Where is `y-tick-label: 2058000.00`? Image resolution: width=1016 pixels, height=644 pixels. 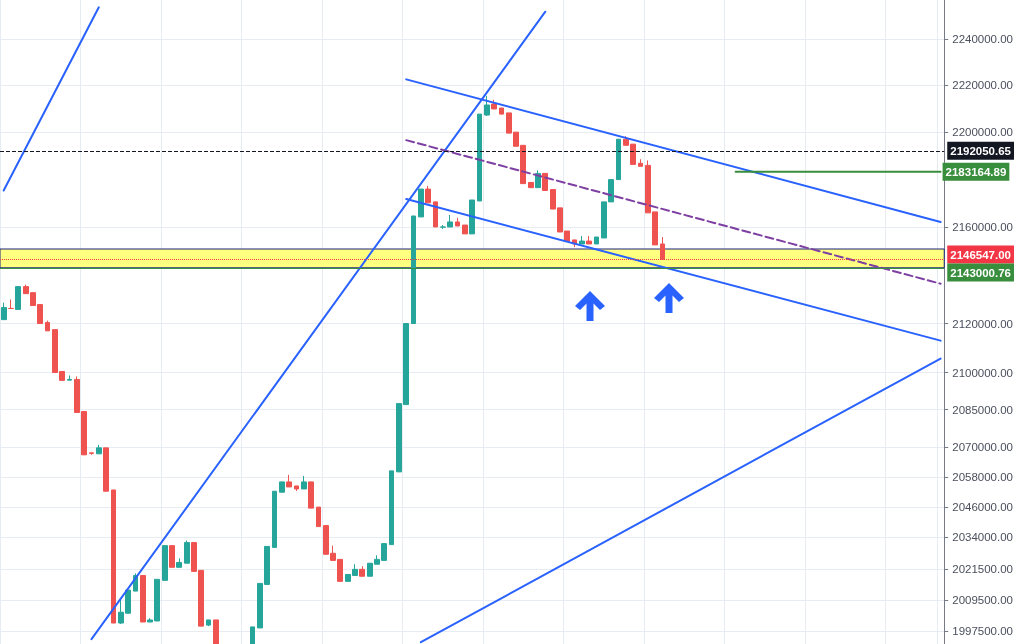 y-tick-label: 2058000.00 is located at coordinates (983, 476).